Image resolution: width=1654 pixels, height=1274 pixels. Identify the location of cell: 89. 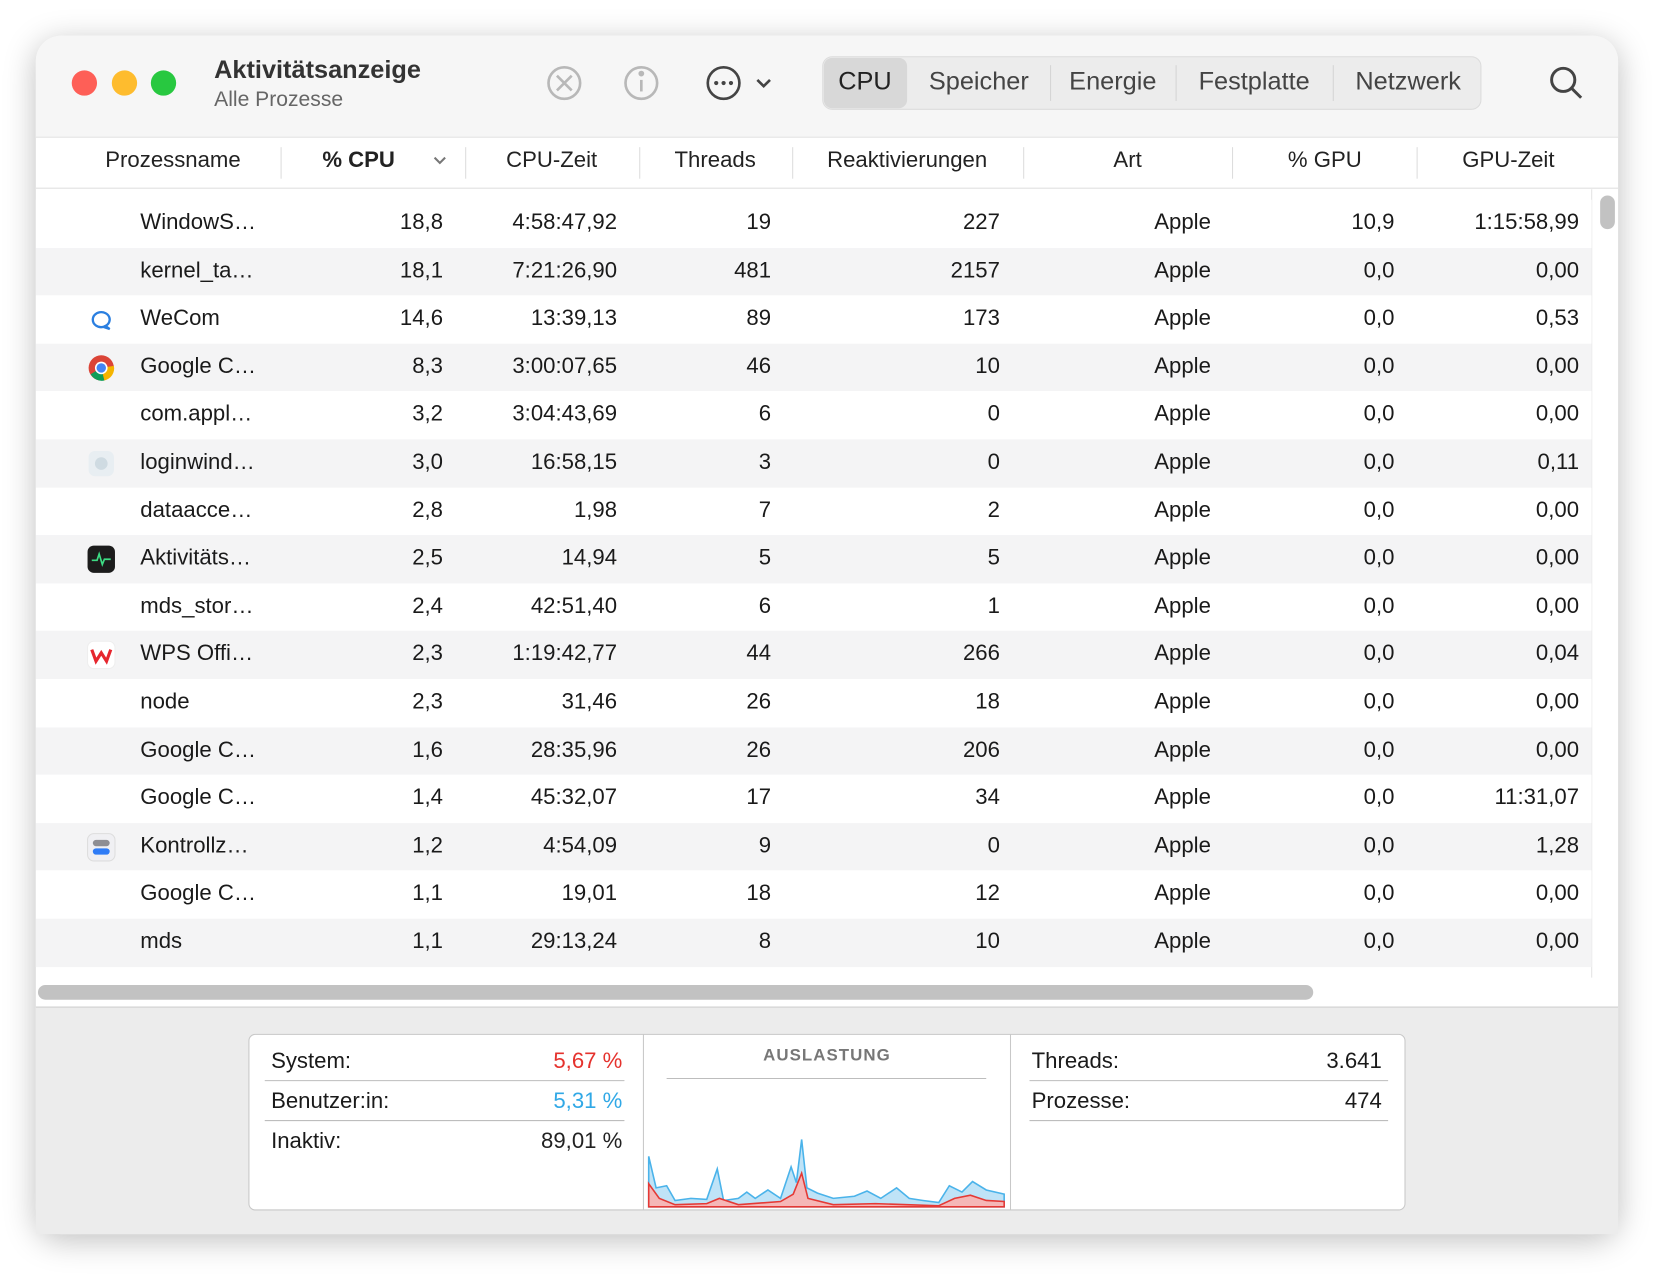
(759, 318).